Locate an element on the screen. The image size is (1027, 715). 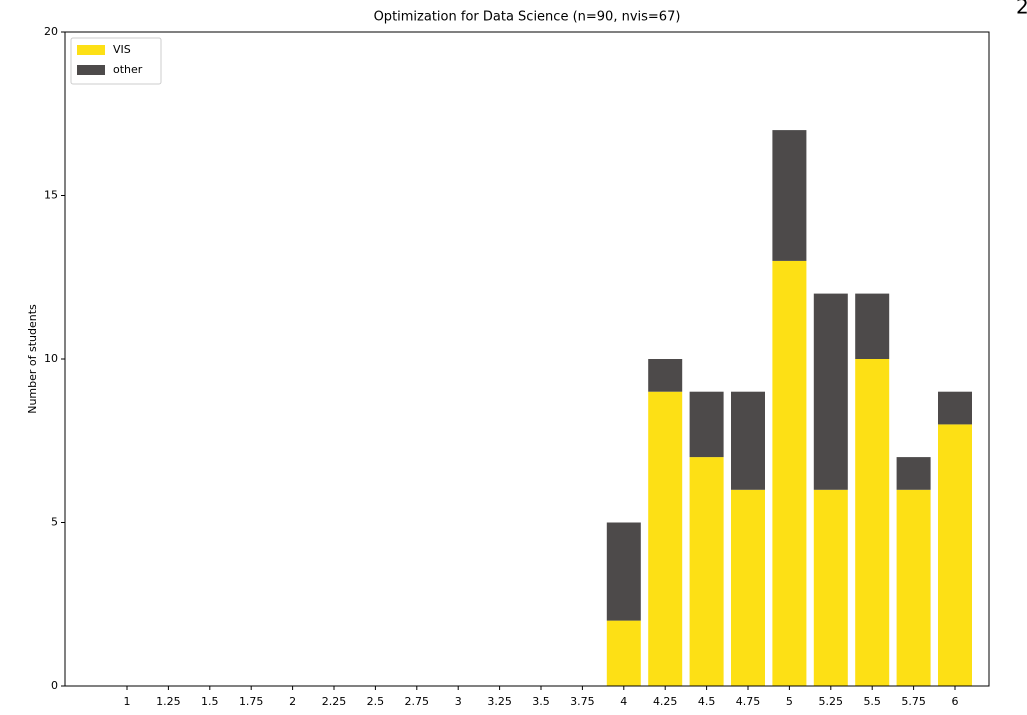
x-tick-label: 1.25 is located at coordinates (168, 701).